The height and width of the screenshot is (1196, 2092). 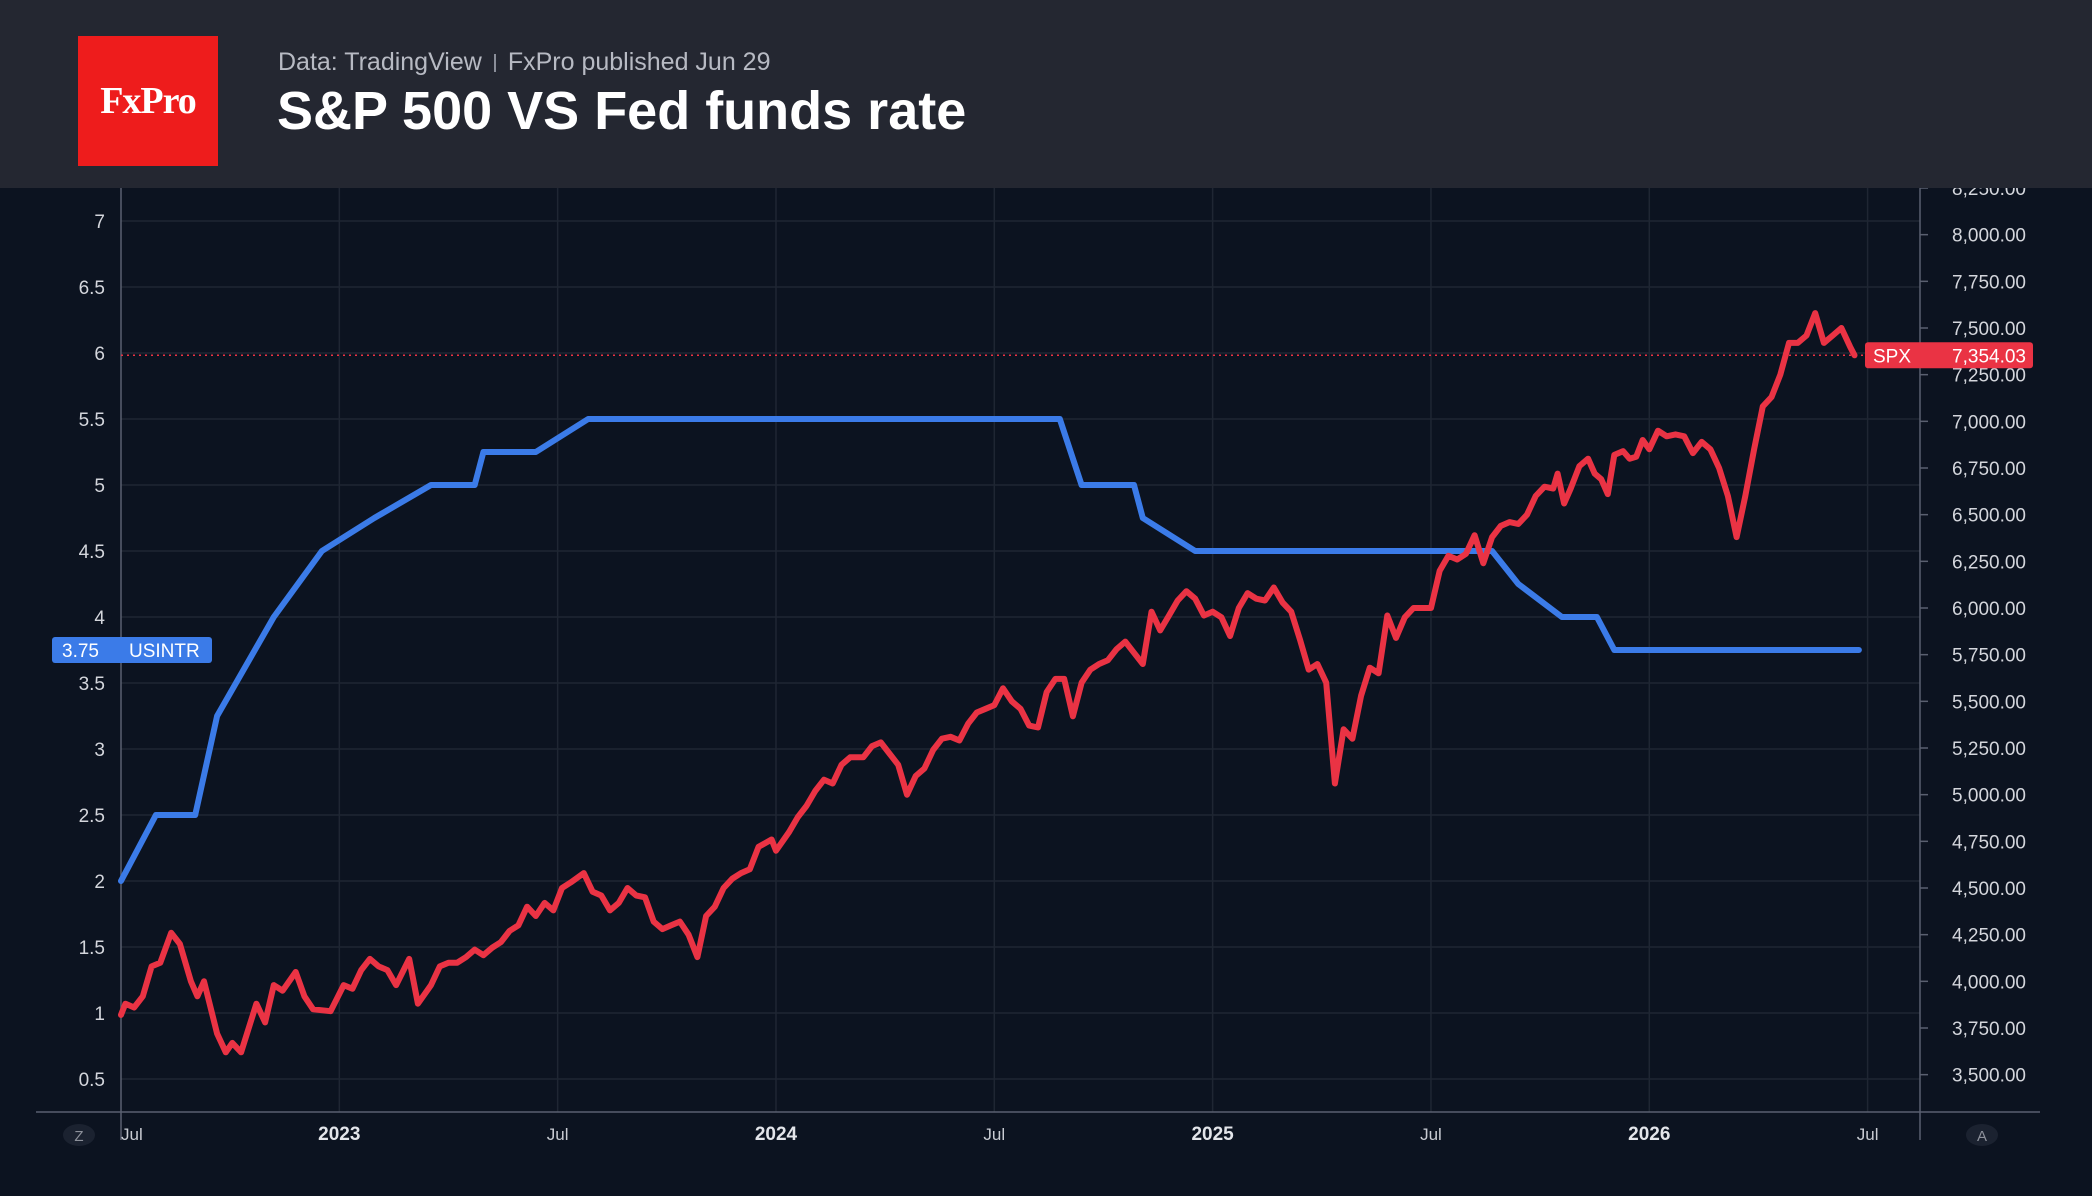 I want to click on left-axis-ticks: 0.5 1 1.5 2 2.5 3 3.5 4 4.5 5 5.5 6 6.5 7, so click(x=92, y=651).